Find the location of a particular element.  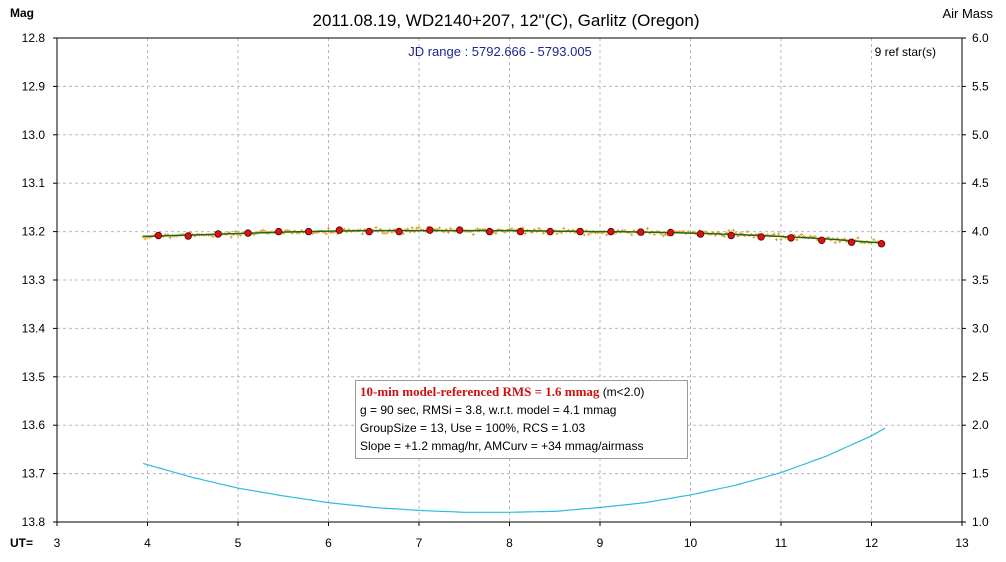

airmass-tick-label: 3.5 is located at coordinates (980, 280).